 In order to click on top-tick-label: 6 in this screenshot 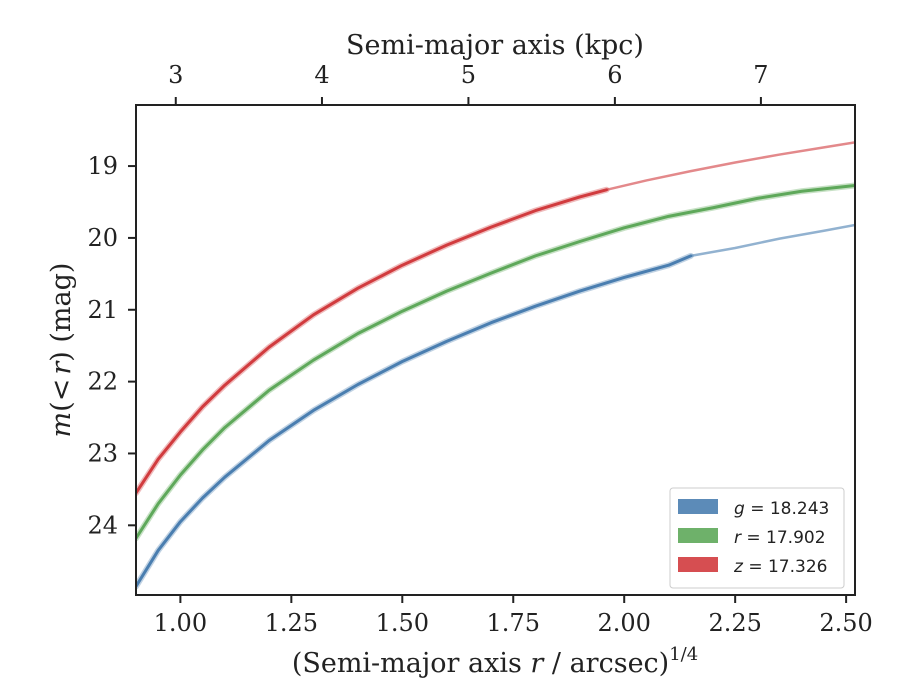, I will do `click(614, 75)`.